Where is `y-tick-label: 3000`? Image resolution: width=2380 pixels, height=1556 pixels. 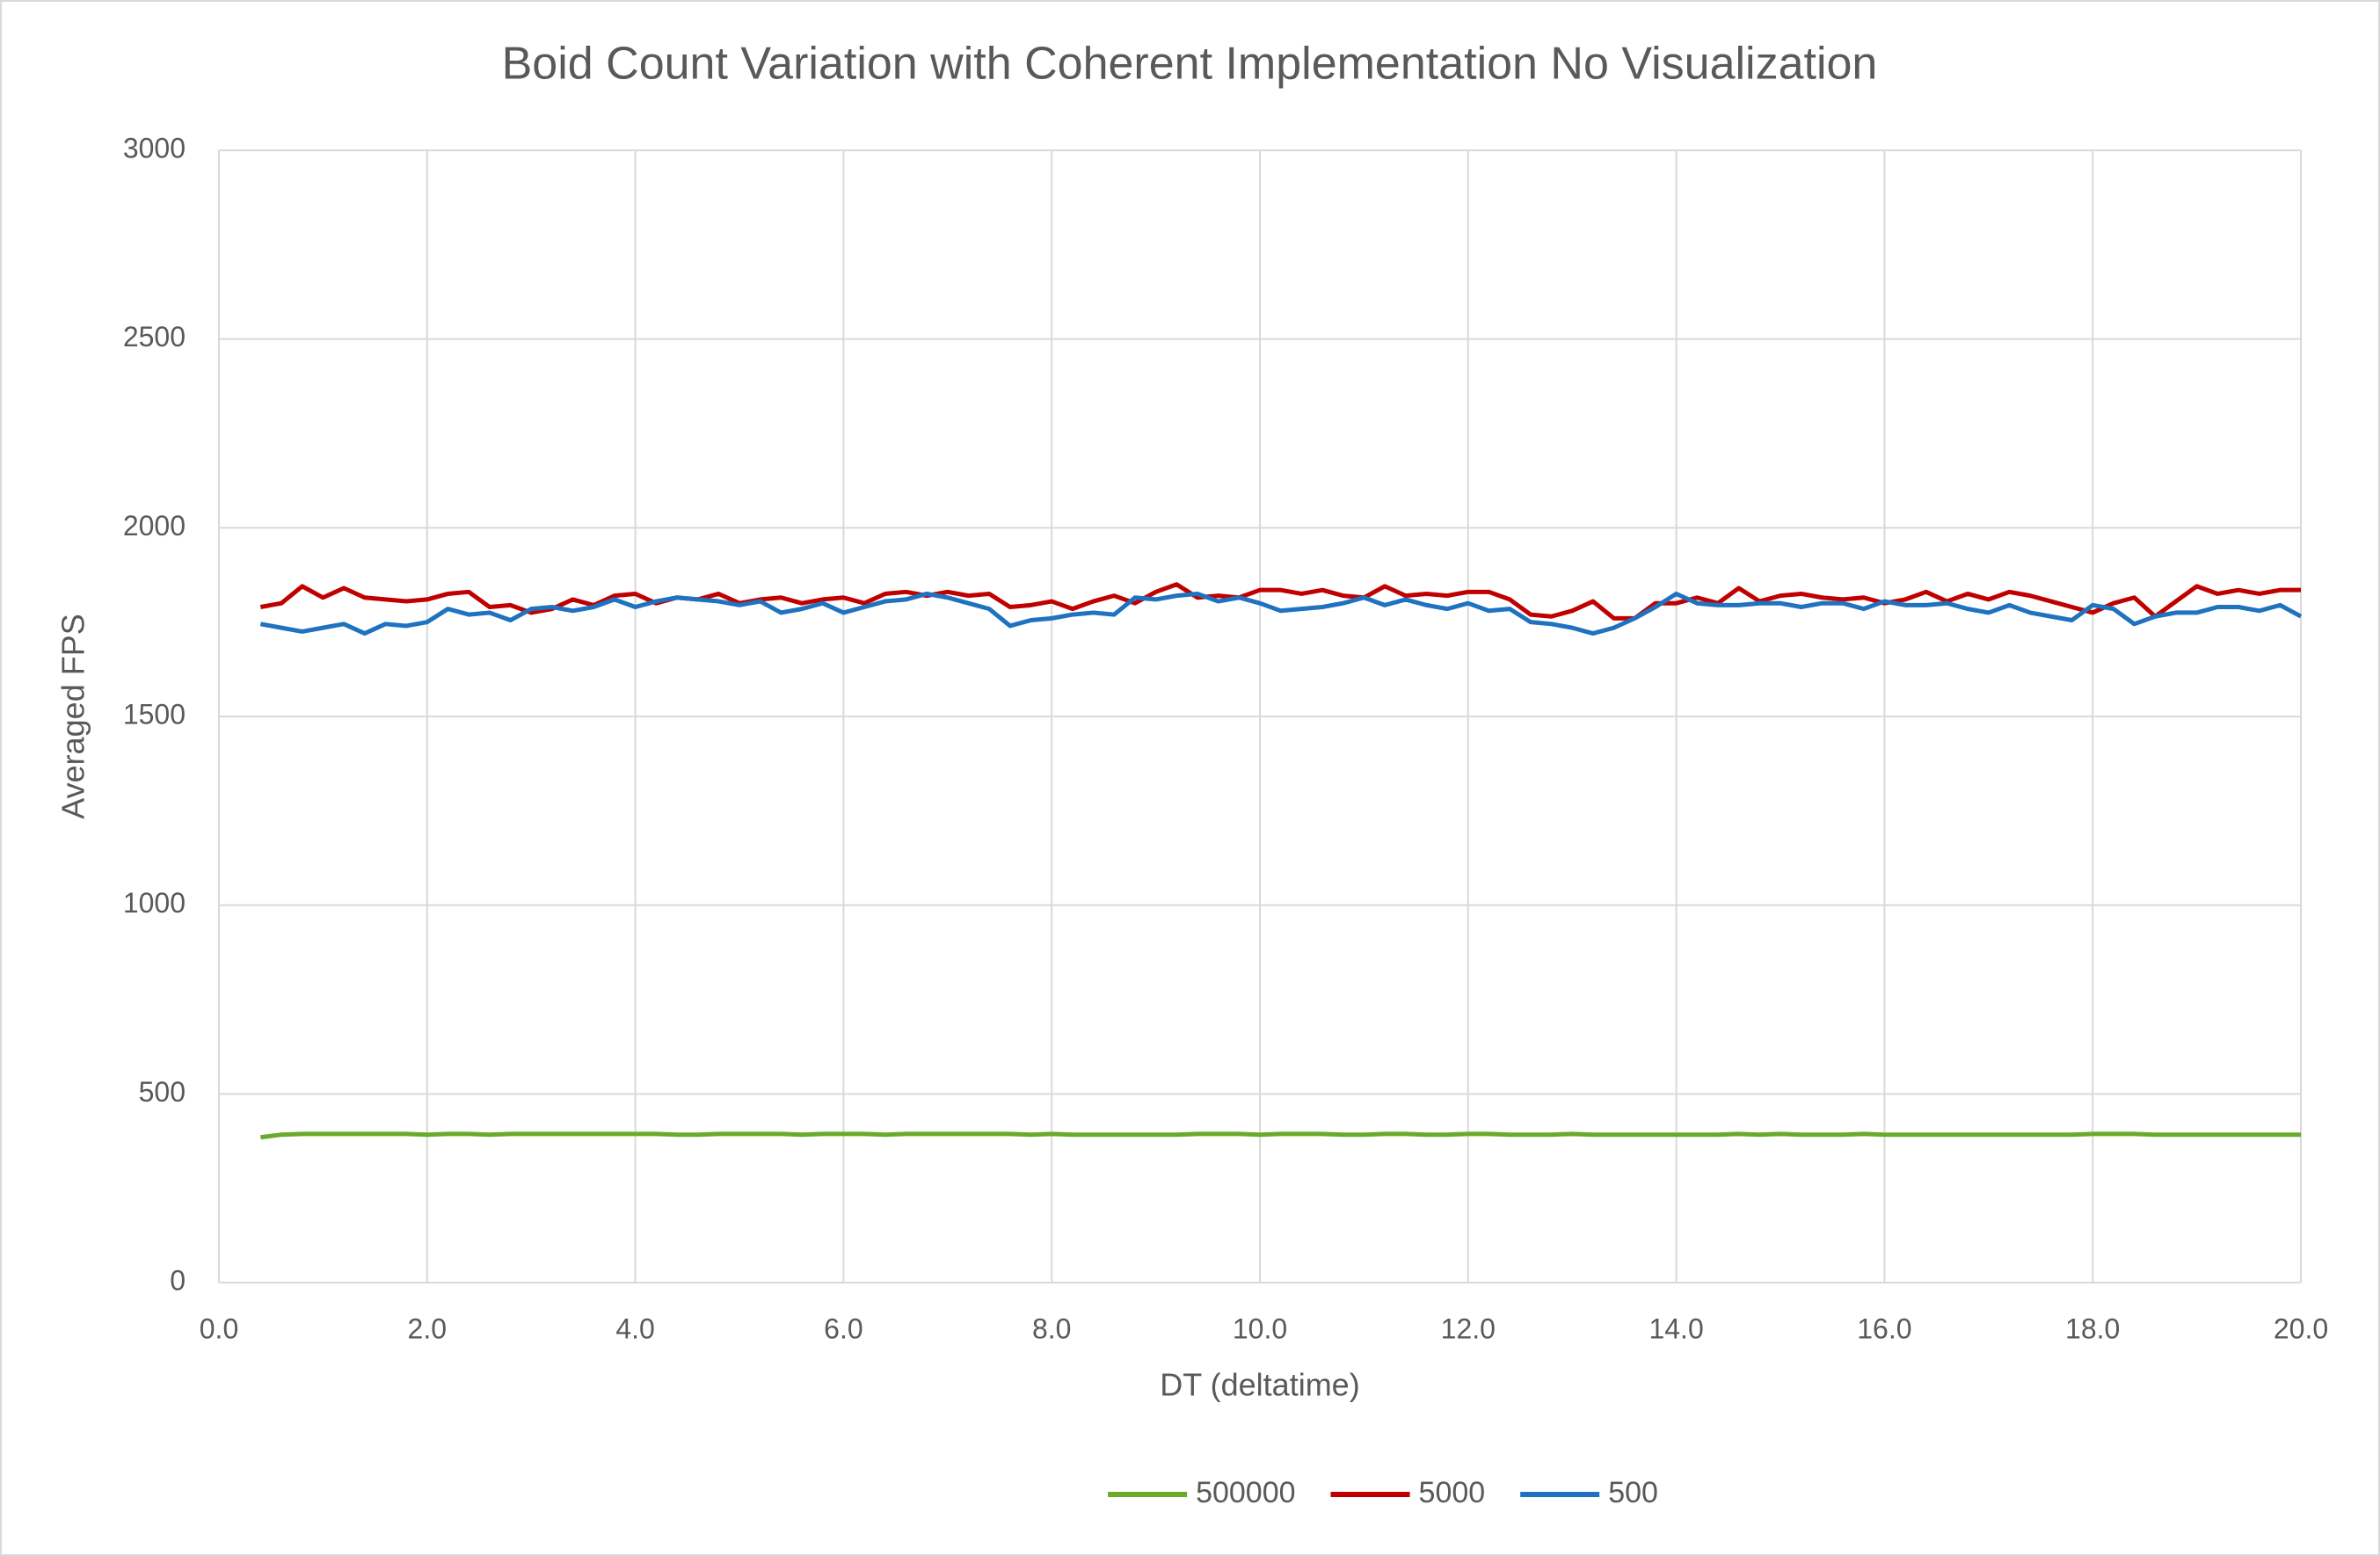
y-tick-label: 3000 is located at coordinates (154, 148).